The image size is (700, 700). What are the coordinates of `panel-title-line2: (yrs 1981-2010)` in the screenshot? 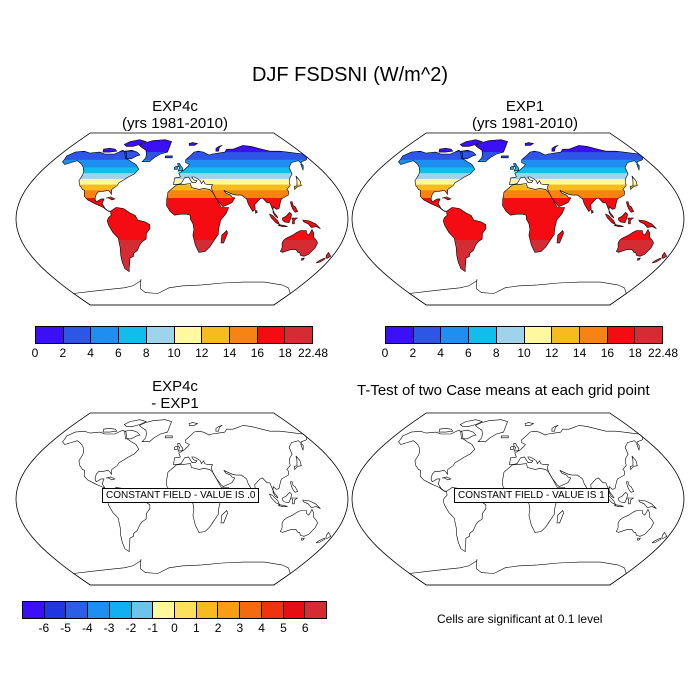 It's located at (175, 123).